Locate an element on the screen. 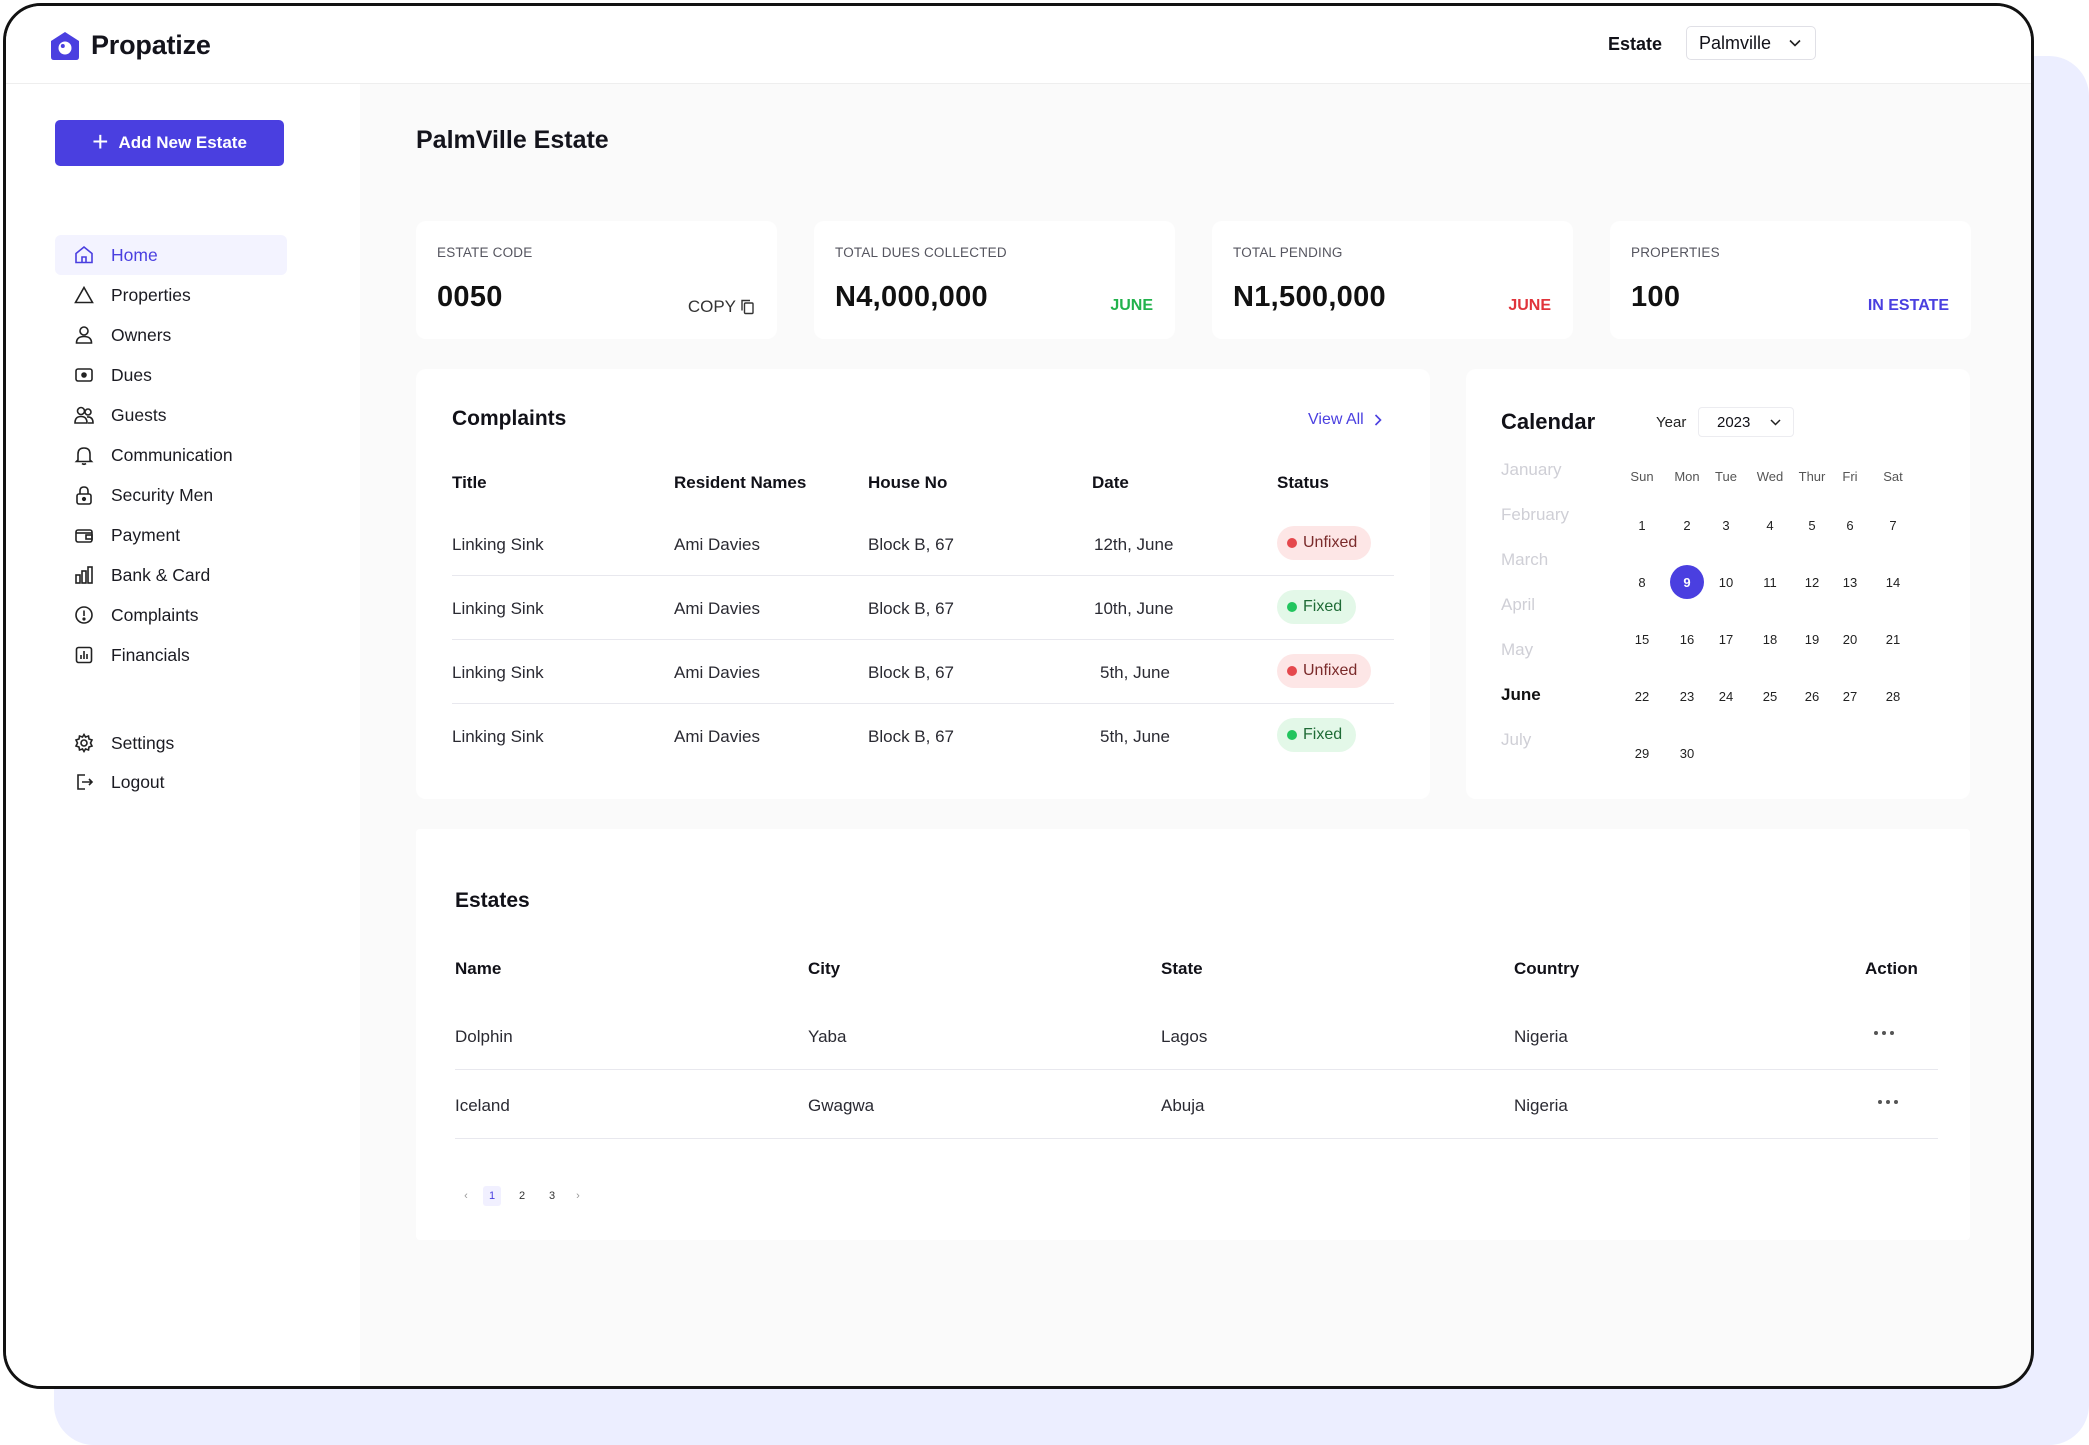 This screenshot has width=2089, height=1445. calendar-day: 12 is located at coordinates (1812, 582).